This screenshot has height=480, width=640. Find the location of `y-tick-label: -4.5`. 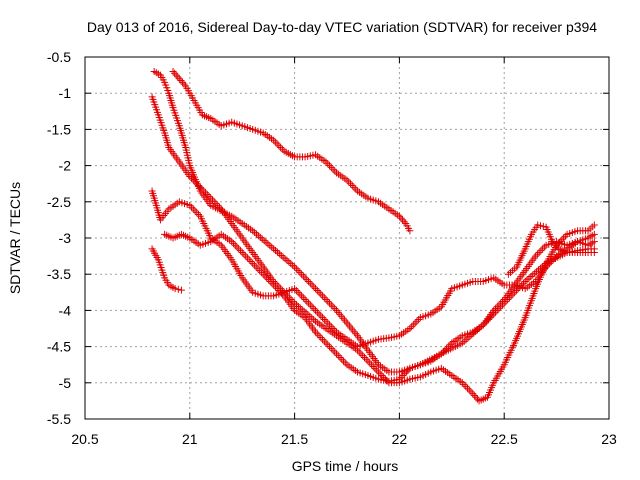

y-tick-label: -4.5 is located at coordinates (59, 347).